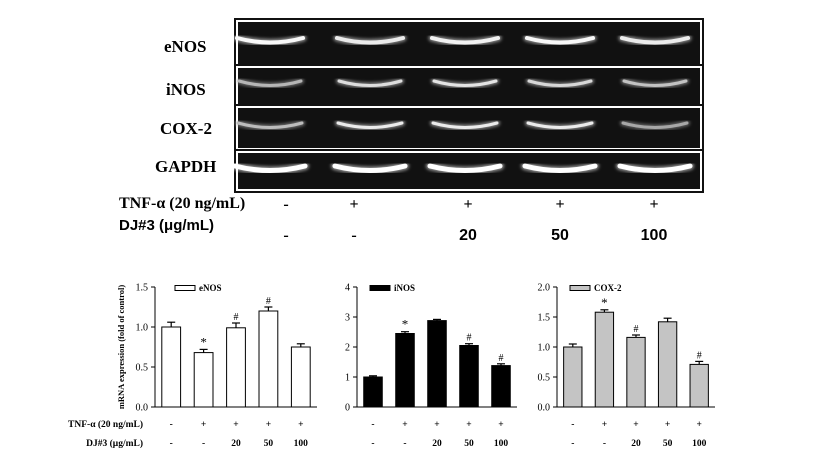 The height and width of the screenshot is (459, 827). I want to click on y-tick-label: 2.0, so click(544, 288).